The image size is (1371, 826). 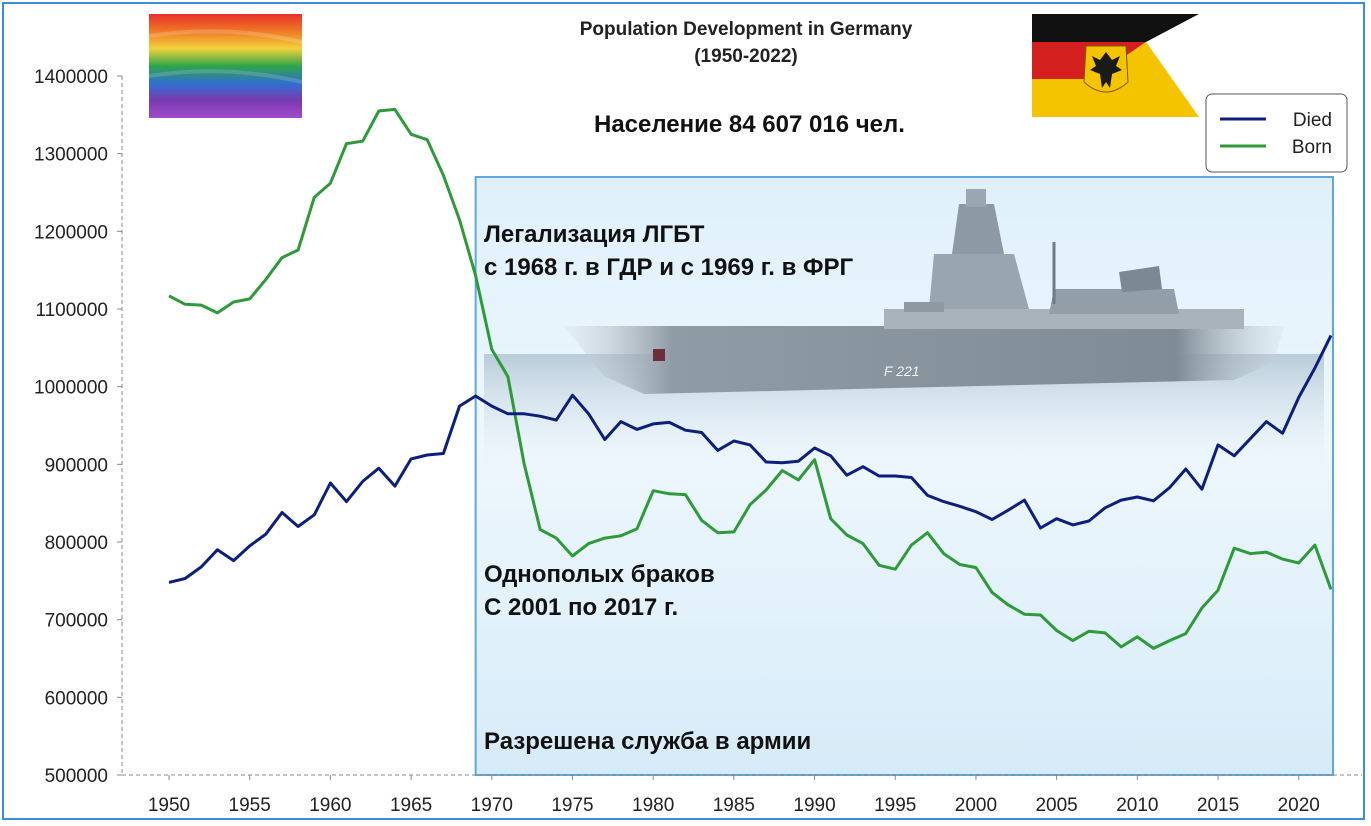 I want to click on y-tick-label: 900000, so click(x=76, y=465).